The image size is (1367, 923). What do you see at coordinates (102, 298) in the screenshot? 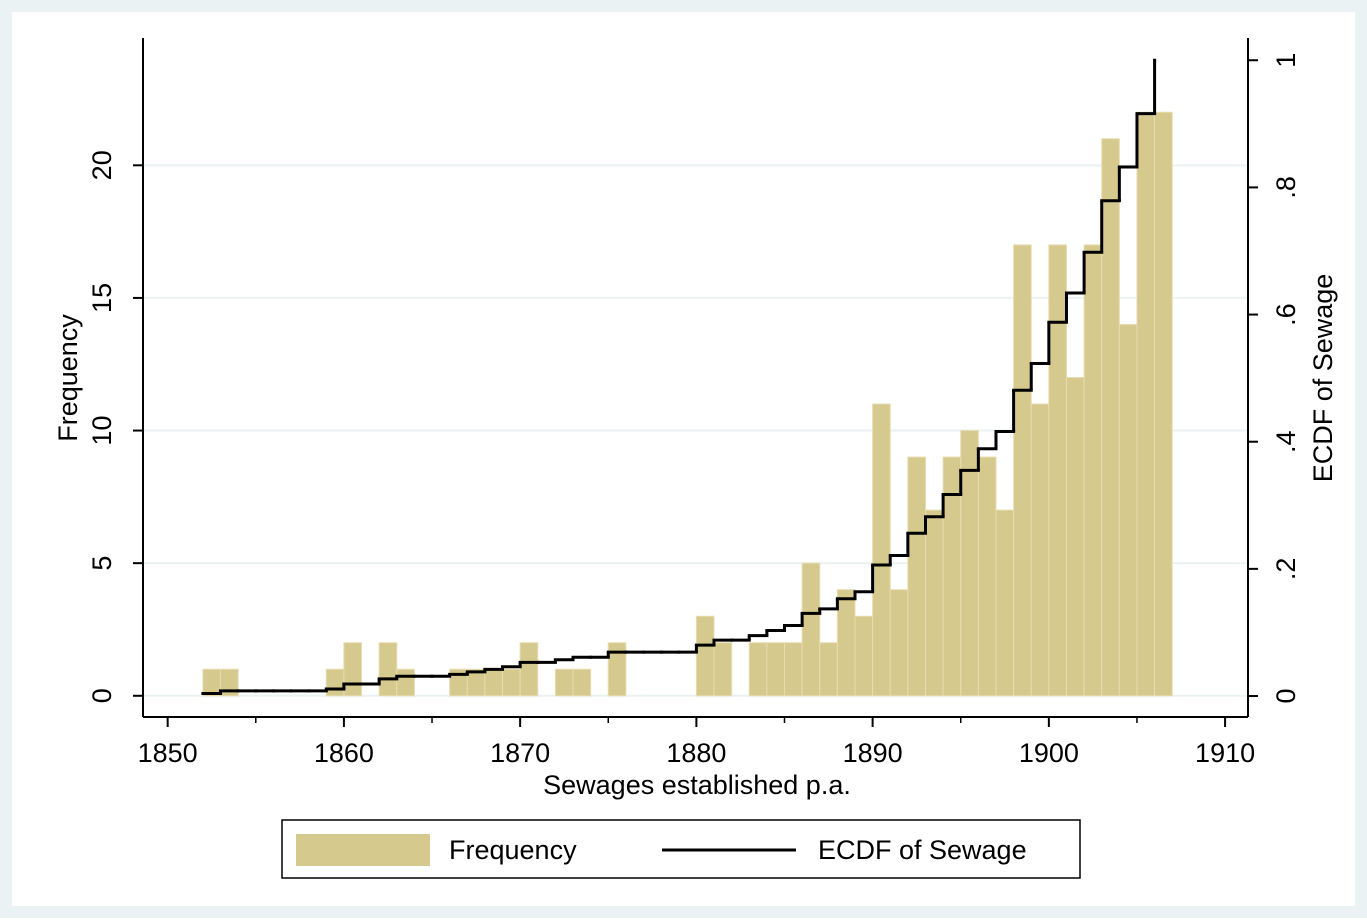
I see `y-tick-label: 15` at bounding box center [102, 298].